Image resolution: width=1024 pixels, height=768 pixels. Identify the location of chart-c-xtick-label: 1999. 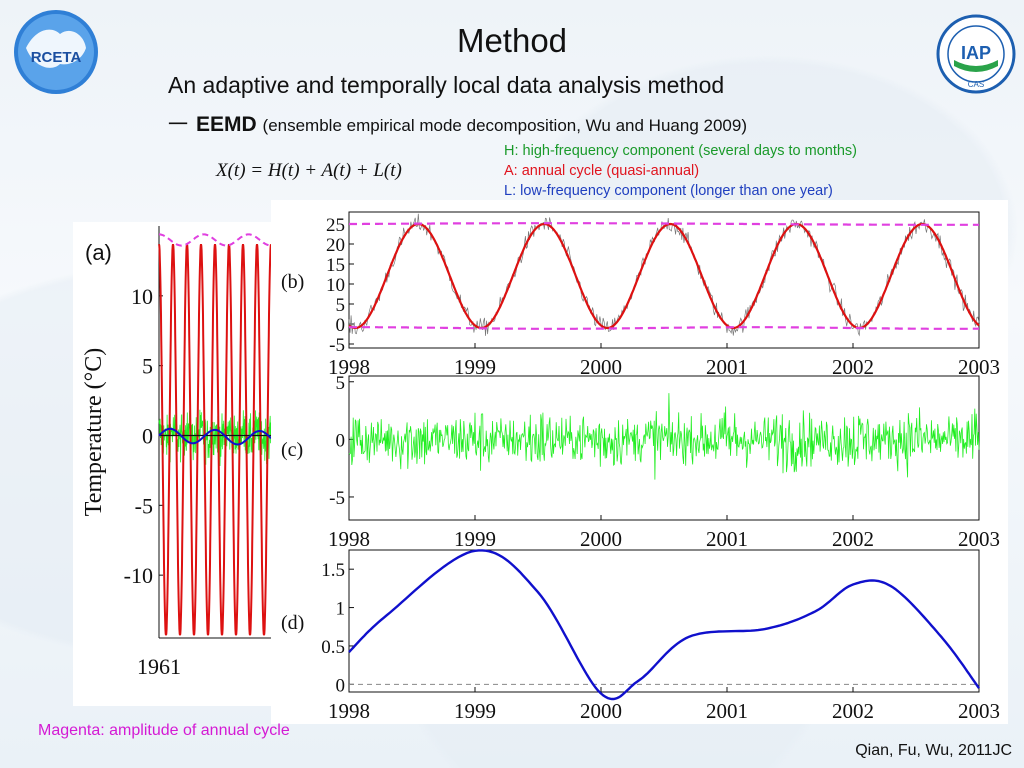
(475, 539).